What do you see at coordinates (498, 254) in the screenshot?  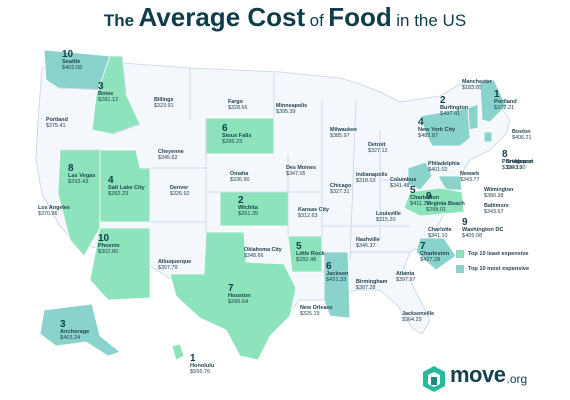 I see `legend-least-label: Top 10 least expensive` at bounding box center [498, 254].